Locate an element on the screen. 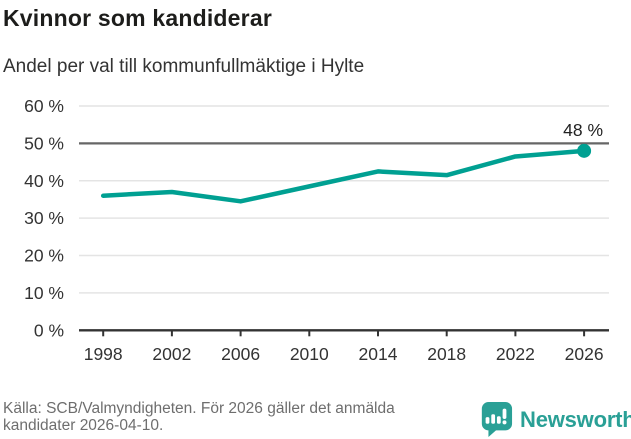  newsworthy-logo: Newsworthy is located at coordinates (555, 419).